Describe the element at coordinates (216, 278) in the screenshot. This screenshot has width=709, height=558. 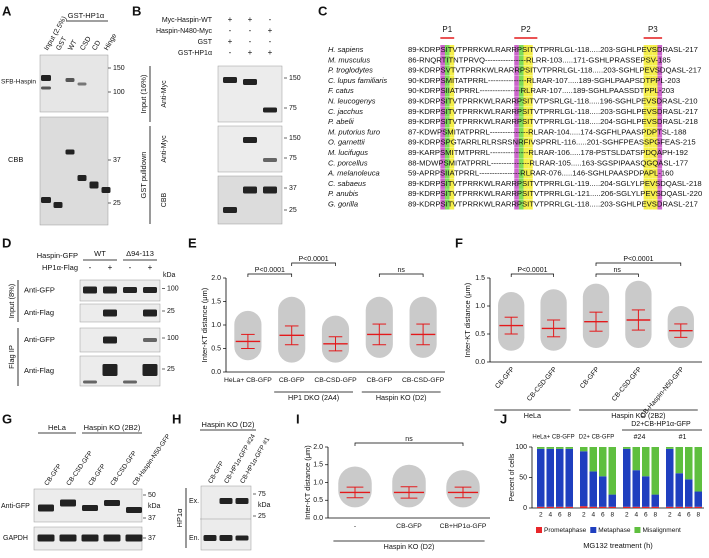
I see `y-tick-label: 2.0` at that location.